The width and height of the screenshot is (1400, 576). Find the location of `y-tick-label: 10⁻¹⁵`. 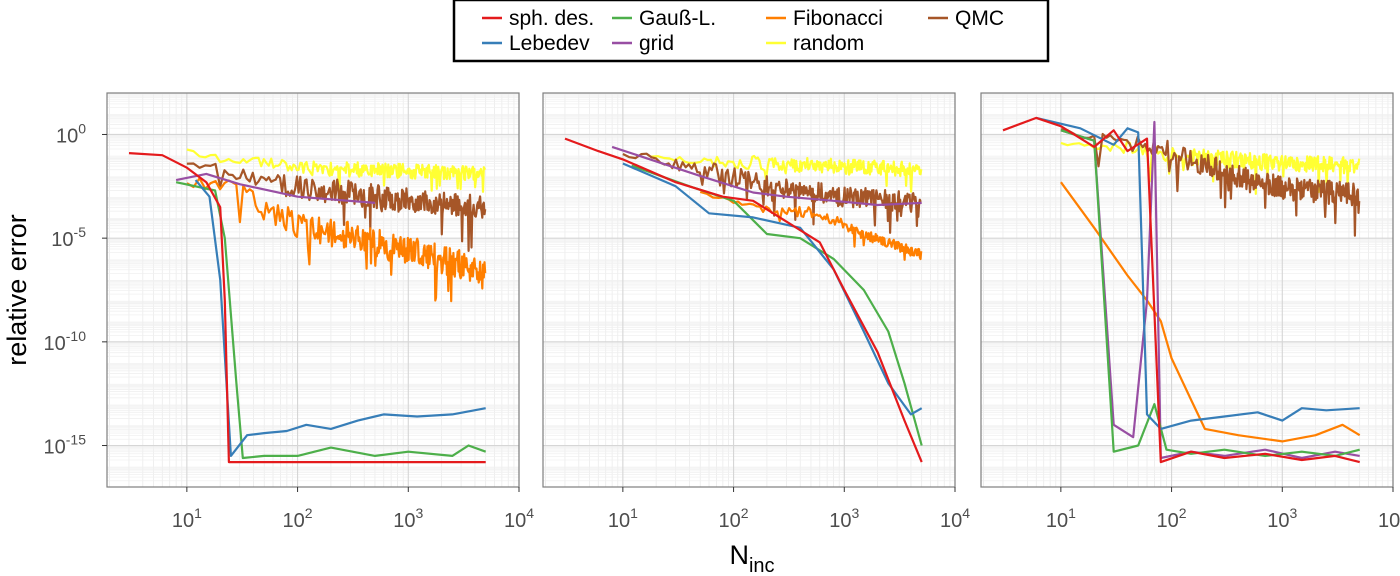

y-tick-label: 10⁻¹⁵ is located at coordinates (65, 445).